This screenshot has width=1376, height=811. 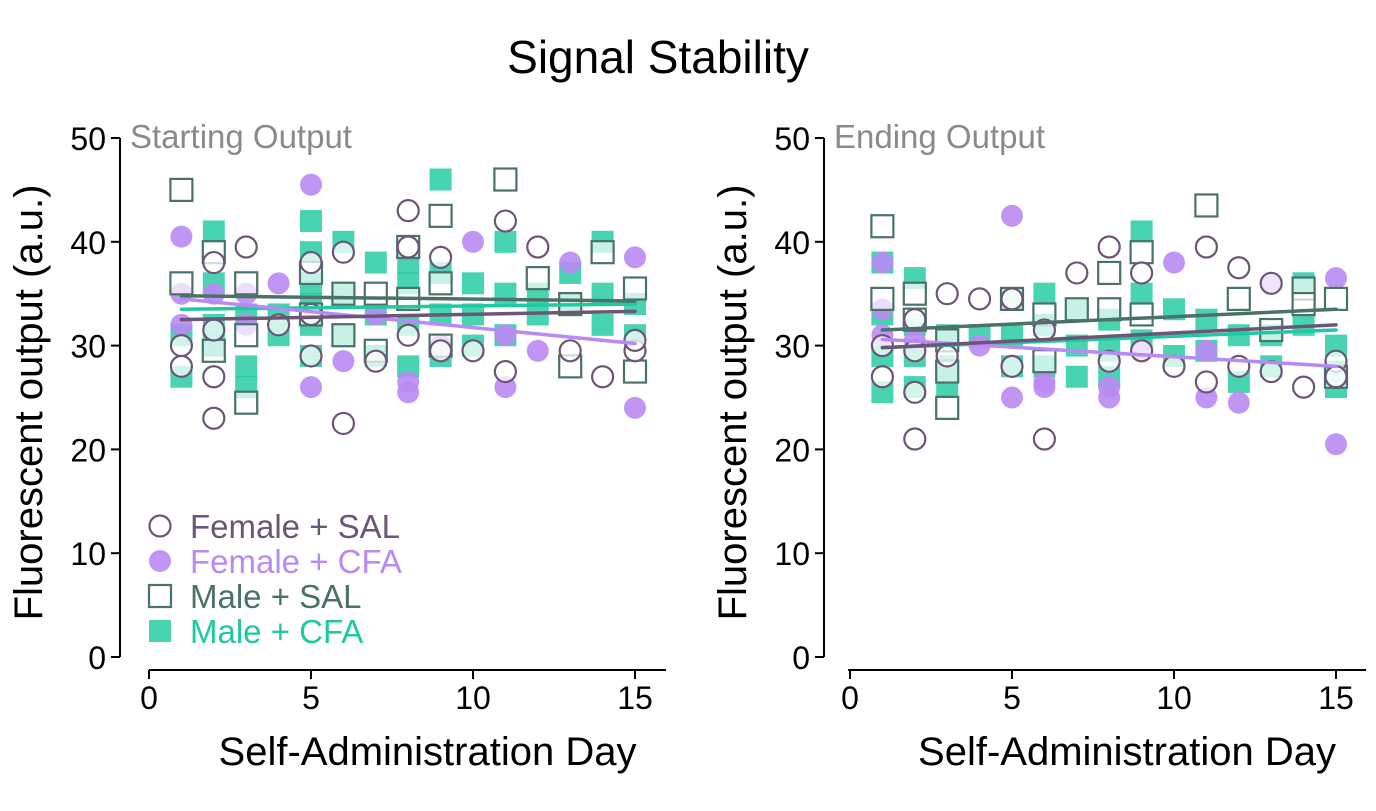 What do you see at coordinates (850, 698) in the screenshot?
I see `x-tick-label: 0` at bounding box center [850, 698].